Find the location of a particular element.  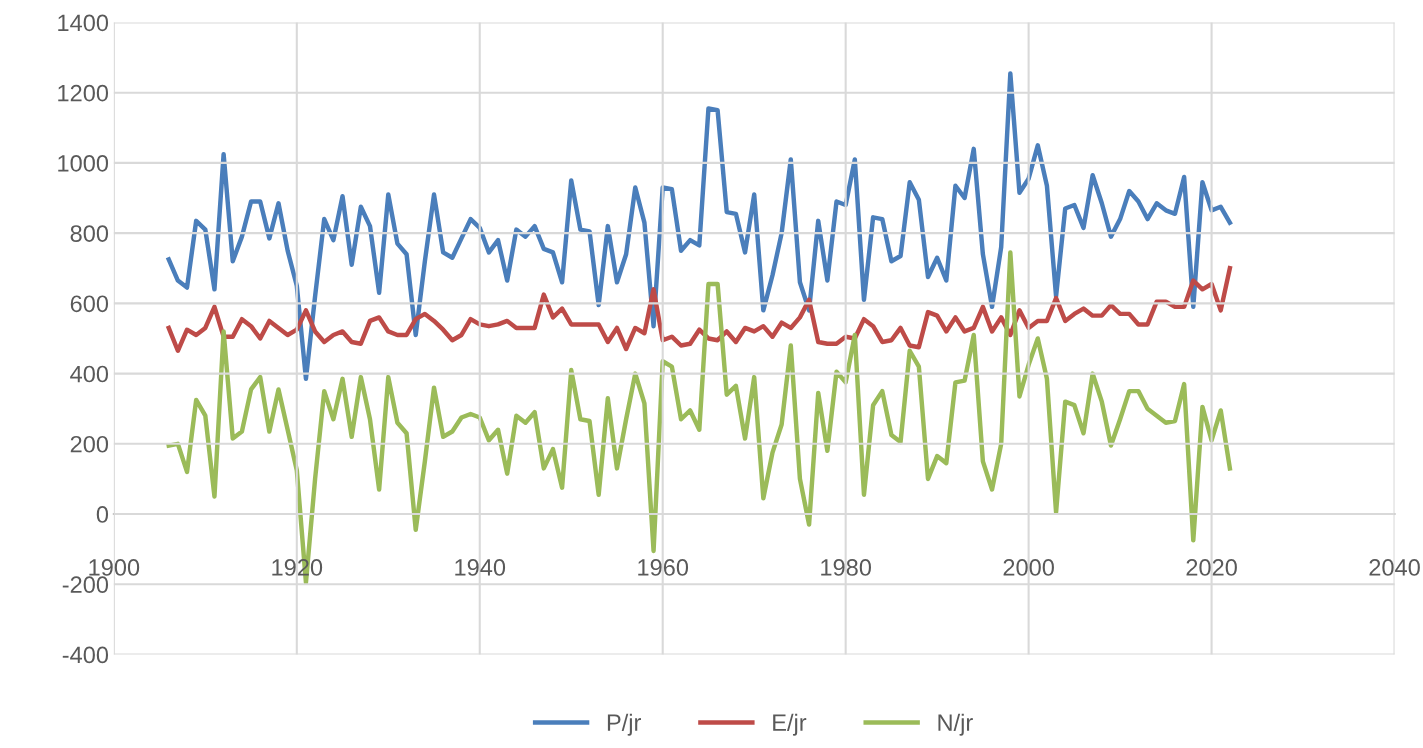

legend-label: N/jr is located at coordinates (955, 724).